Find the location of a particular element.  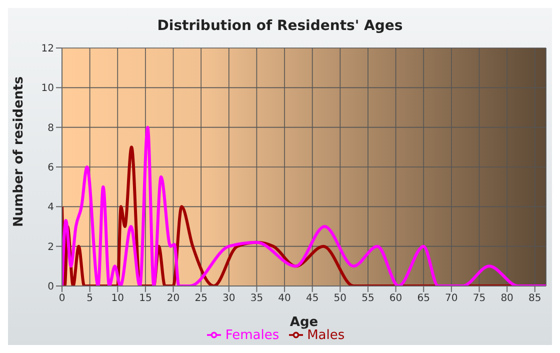

x-tick-label: 20 is located at coordinates (173, 298).